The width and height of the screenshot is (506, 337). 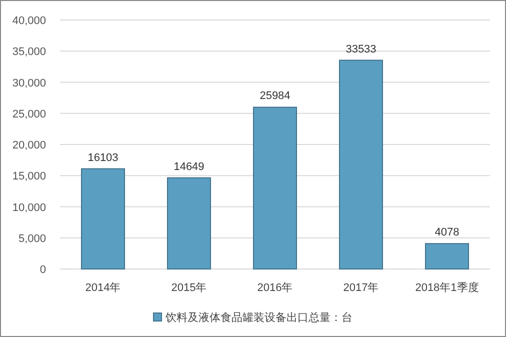 What do you see at coordinates (29, 83) in the screenshot?
I see `y-tick-label: 30,000` at bounding box center [29, 83].